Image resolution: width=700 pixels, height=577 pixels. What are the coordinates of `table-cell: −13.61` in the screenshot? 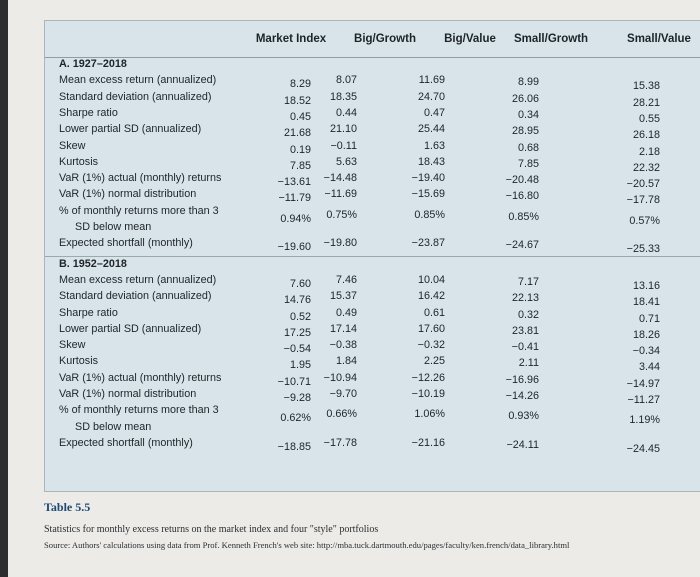 It's located at (294, 182).